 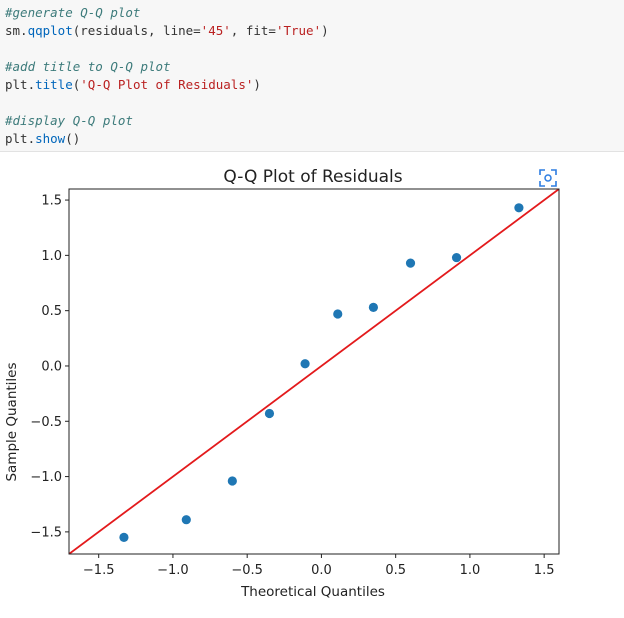 What do you see at coordinates (215, 30) in the screenshot?
I see `code-token: '45'` at bounding box center [215, 30].